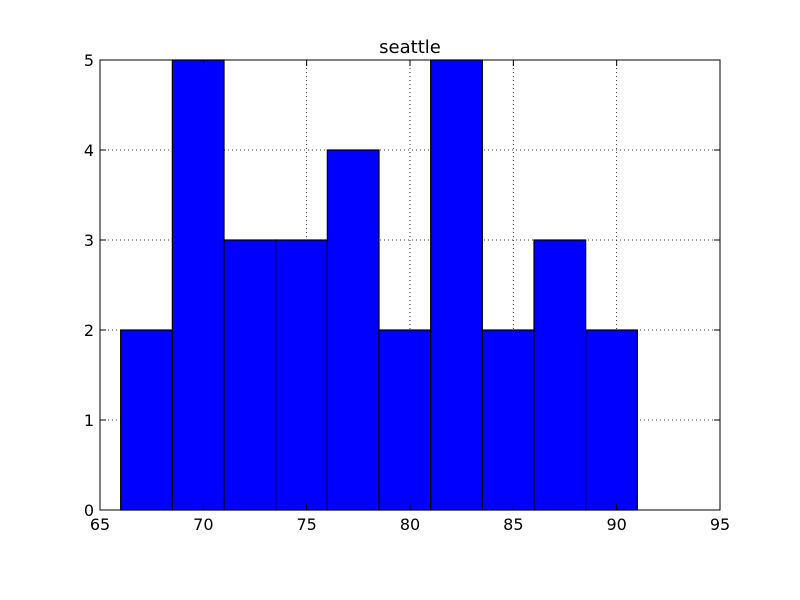 The image size is (800, 600). What do you see at coordinates (89, 240) in the screenshot?
I see `y-tick-label: 3` at bounding box center [89, 240].